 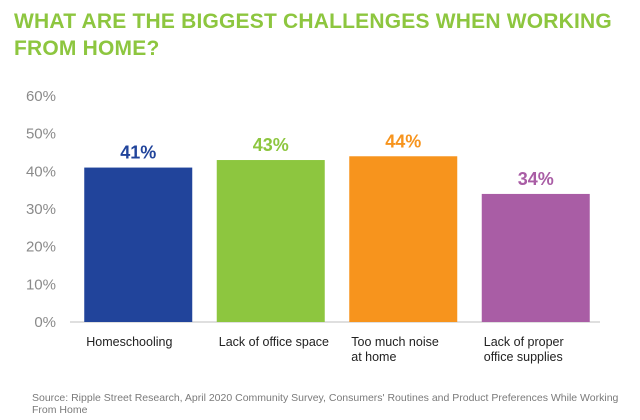 I want to click on y-tick-label: 50%, so click(x=41, y=134).